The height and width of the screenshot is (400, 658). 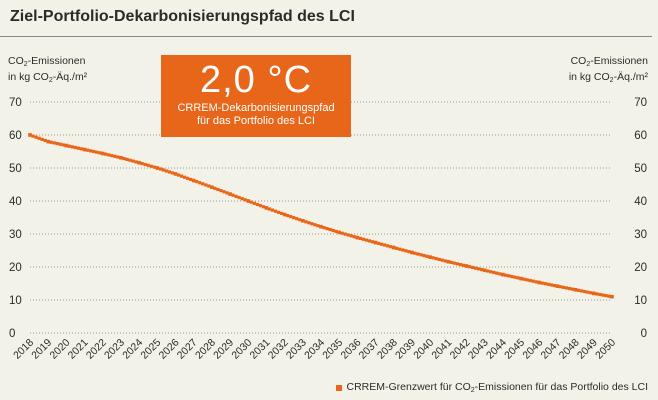 What do you see at coordinates (640, 235) in the screenshot?
I see `y-tick-right: 30` at bounding box center [640, 235].